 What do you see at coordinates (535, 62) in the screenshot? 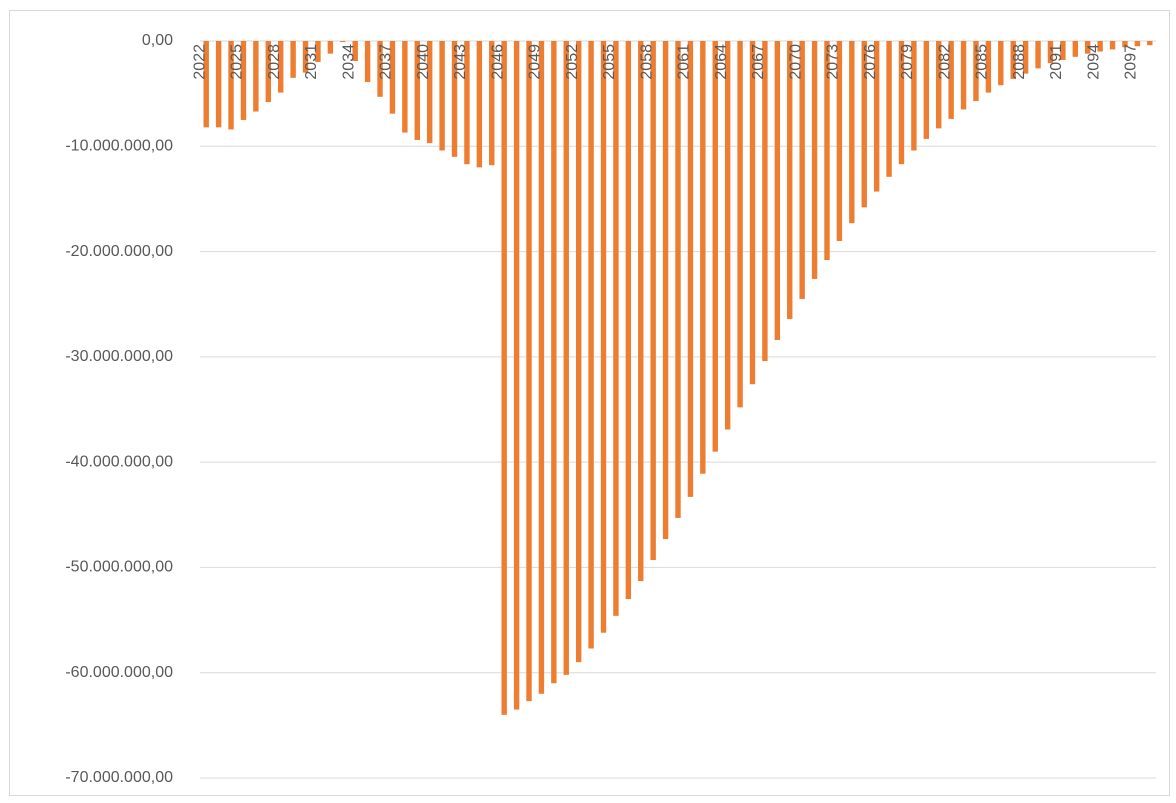
I see `x-tick-label: 2049` at bounding box center [535, 62].